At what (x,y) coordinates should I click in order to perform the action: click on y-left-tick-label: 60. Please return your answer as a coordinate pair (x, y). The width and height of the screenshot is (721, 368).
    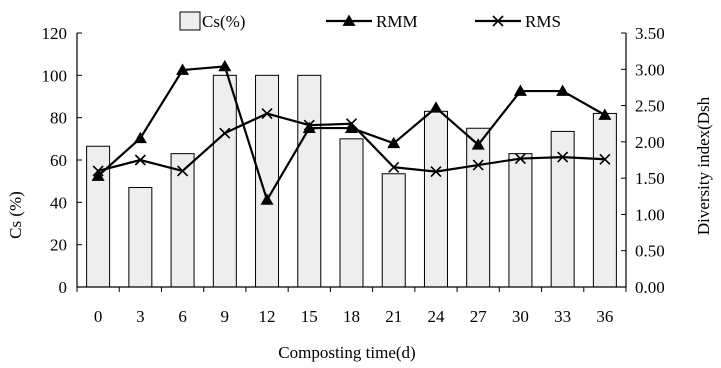
    Looking at the image, I should click on (58, 160).